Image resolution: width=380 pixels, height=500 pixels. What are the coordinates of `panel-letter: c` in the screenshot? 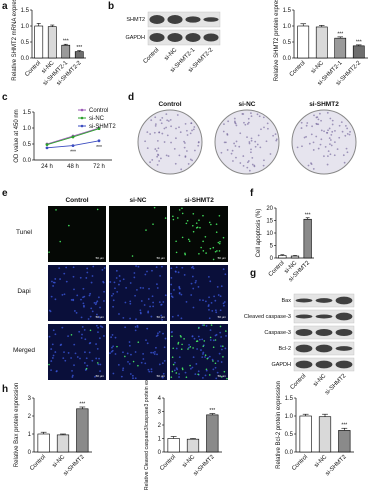 It's located at (5, 97).